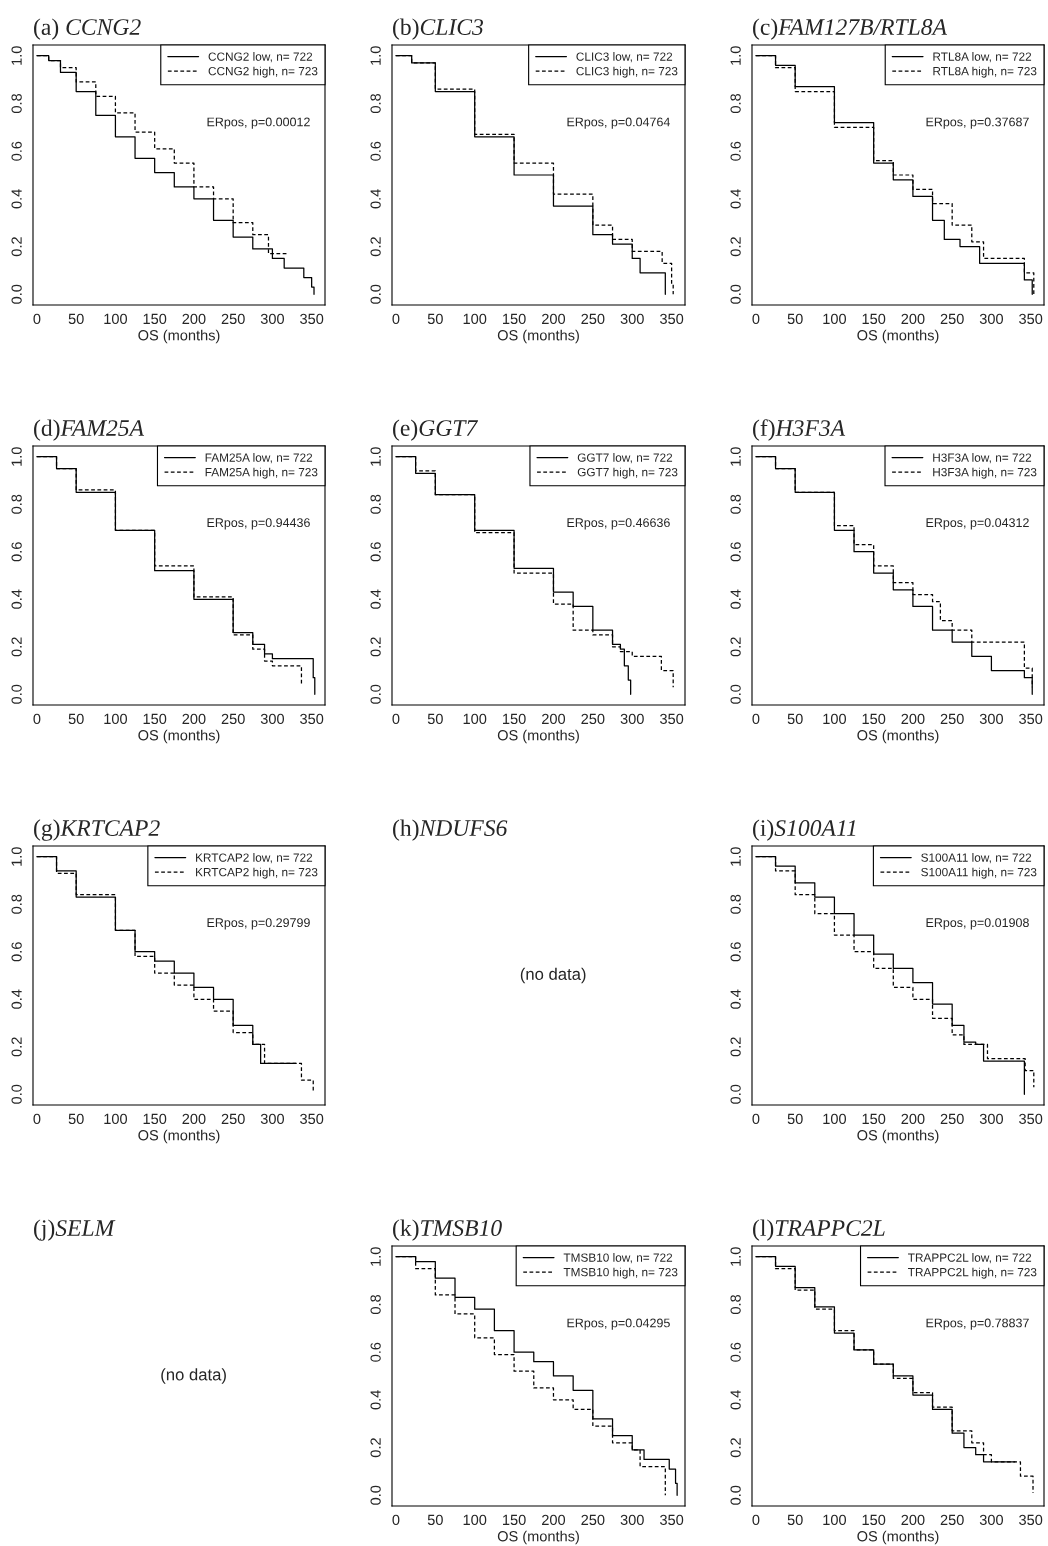 This screenshot has height=1546, width=1048. Describe the element at coordinates (618, 524) in the screenshot. I see `annotation: ERpos, p=0.46636` at that location.